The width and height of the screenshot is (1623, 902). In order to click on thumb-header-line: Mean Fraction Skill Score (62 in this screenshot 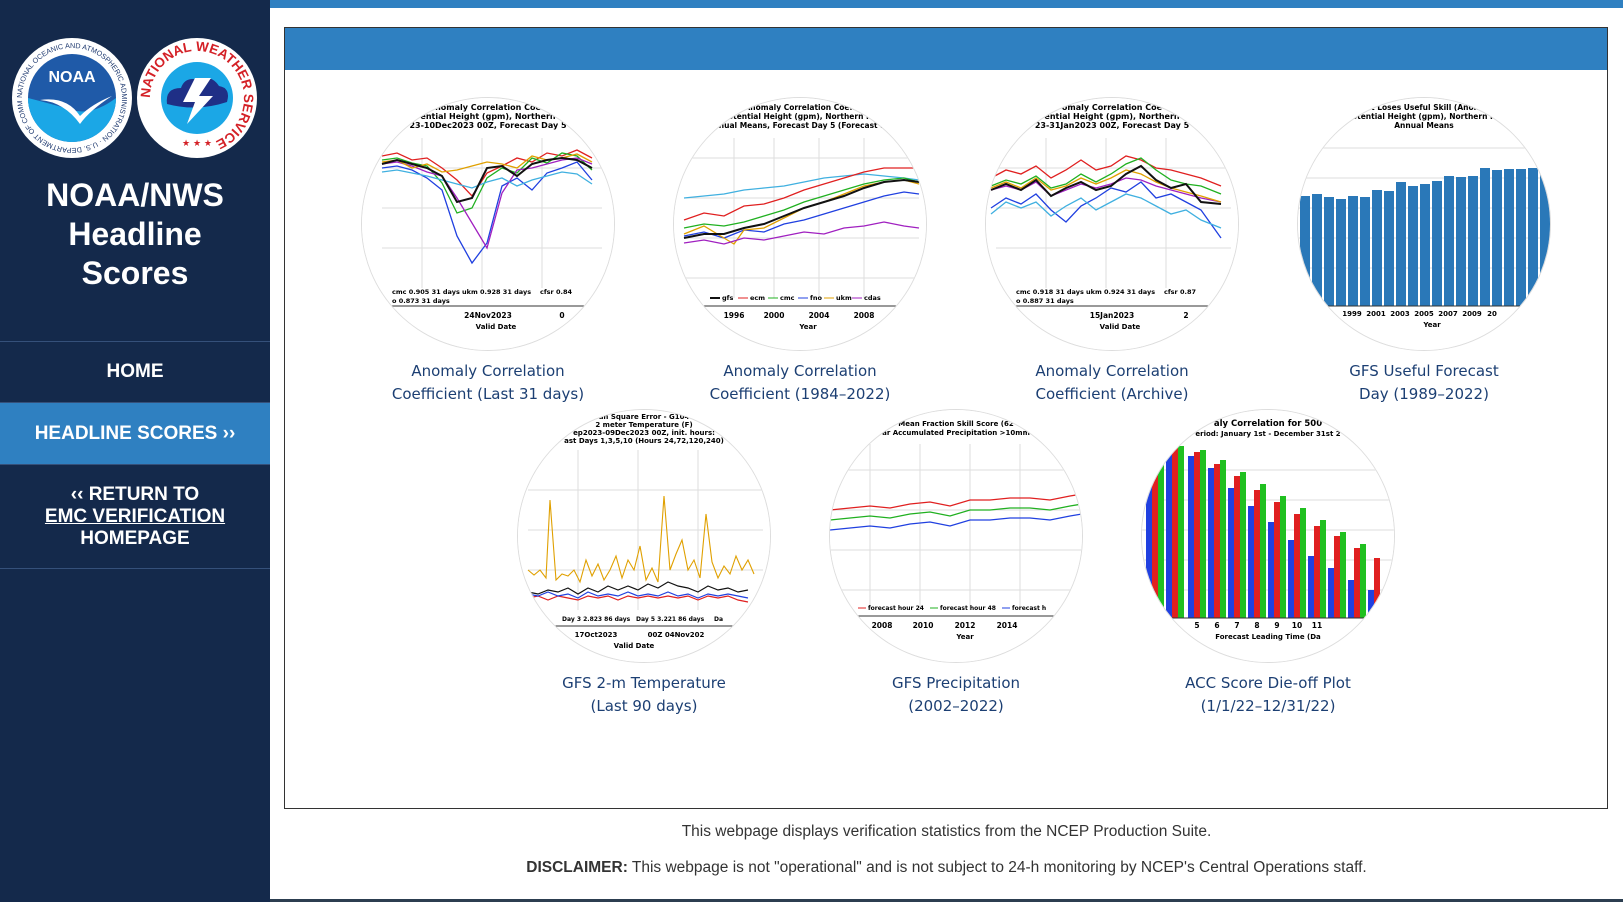, I will do `click(956, 424)`.